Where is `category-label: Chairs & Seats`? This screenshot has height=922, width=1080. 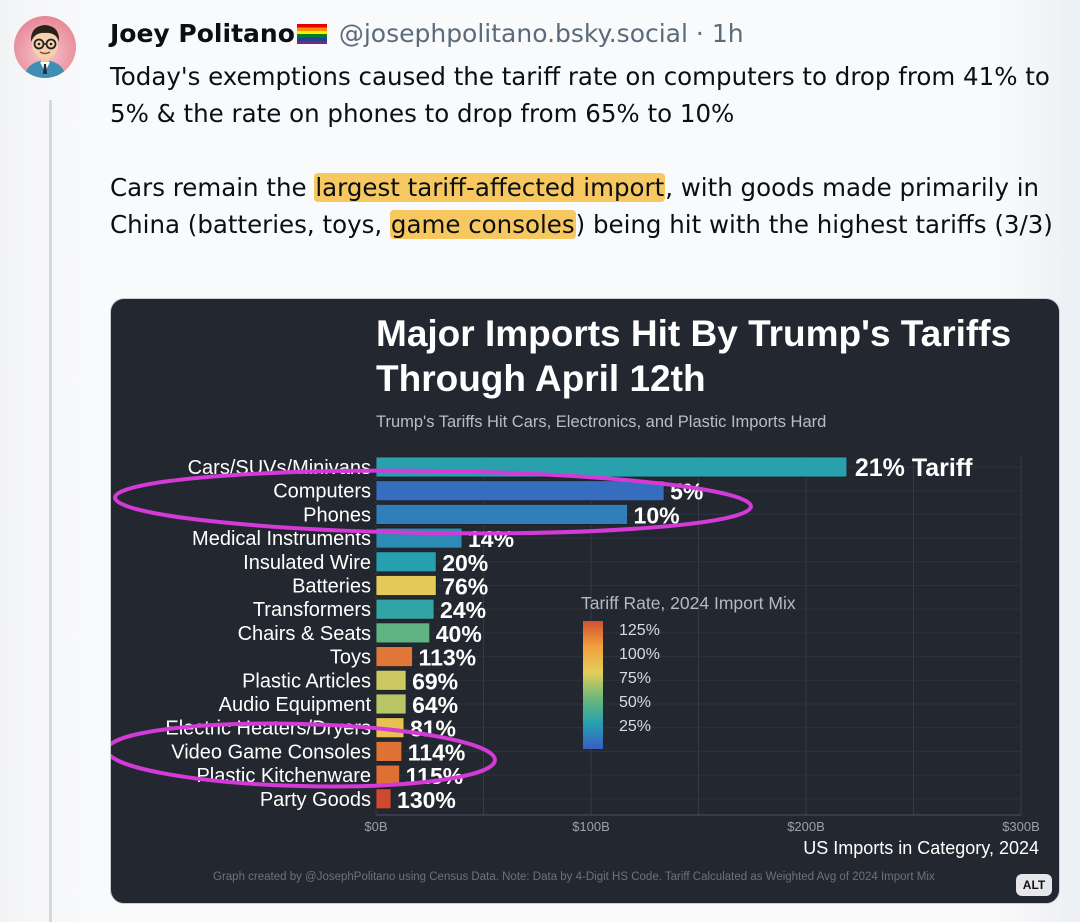
category-label: Chairs & Seats is located at coordinates (304, 634).